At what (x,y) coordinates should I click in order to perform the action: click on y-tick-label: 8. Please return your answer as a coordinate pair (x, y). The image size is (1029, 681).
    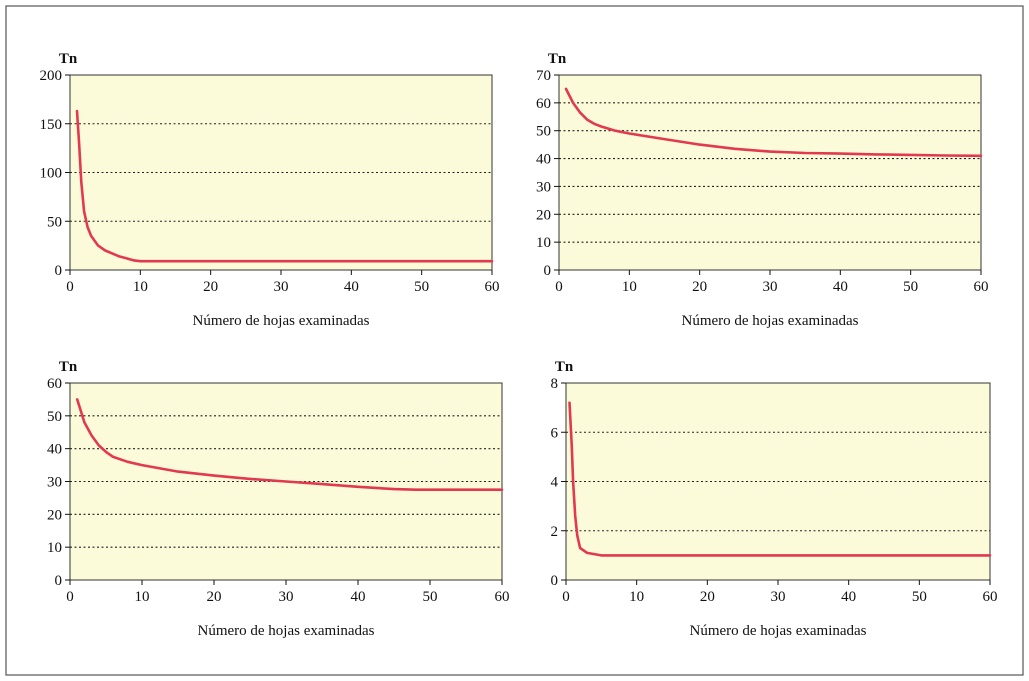
    Looking at the image, I should click on (555, 384).